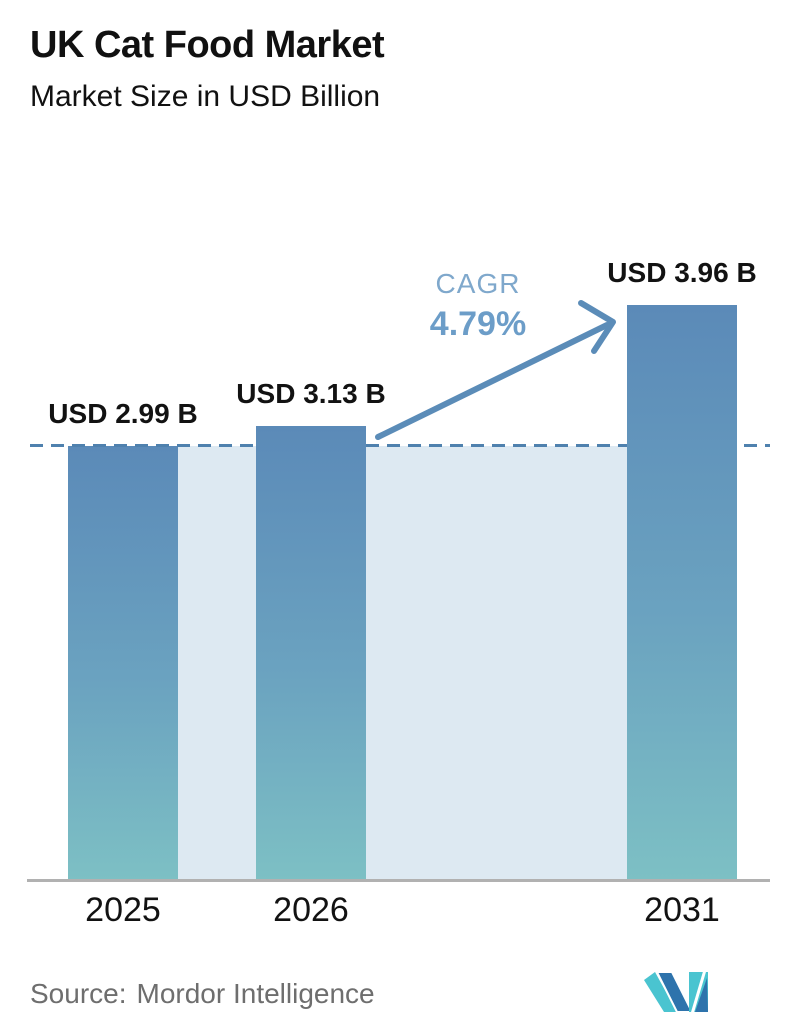 This screenshot has width=796, height=1034. Describe the element at coordinates (255, 993) in the screenshot. I see `source-value: Mordor Intelligence` at that location.